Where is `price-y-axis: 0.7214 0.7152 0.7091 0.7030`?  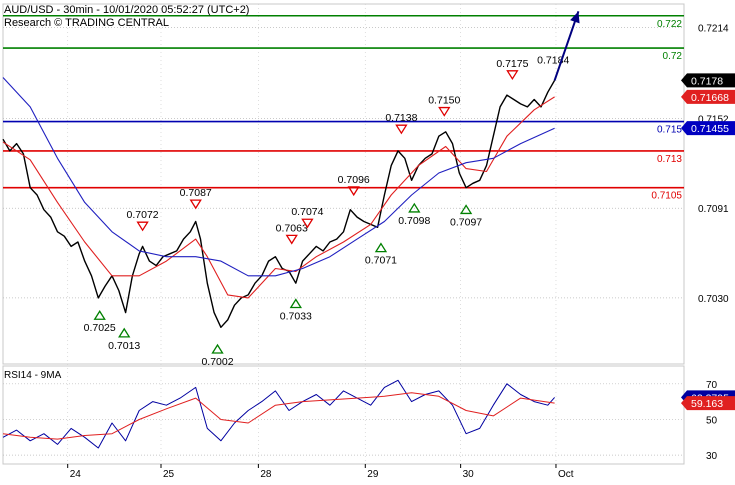 price-y-axis: 0.7214 0.7152 0.7091 0.7030 is located at coordinates (713, 164).